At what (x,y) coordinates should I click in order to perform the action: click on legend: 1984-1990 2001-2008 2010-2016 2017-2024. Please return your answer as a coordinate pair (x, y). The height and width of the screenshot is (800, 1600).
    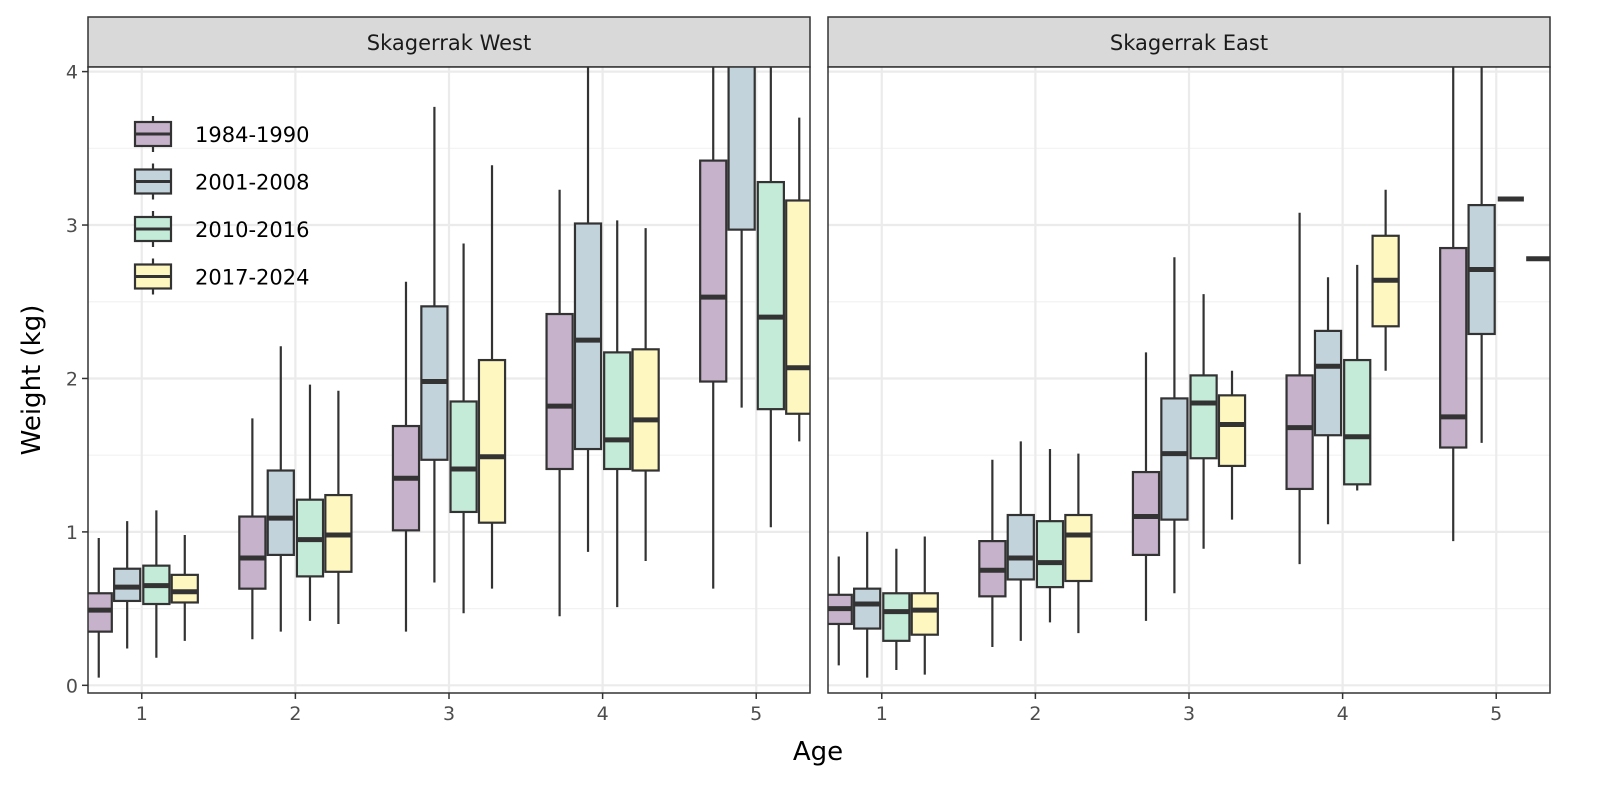
    Looking at the image, I should click on (221, 205).